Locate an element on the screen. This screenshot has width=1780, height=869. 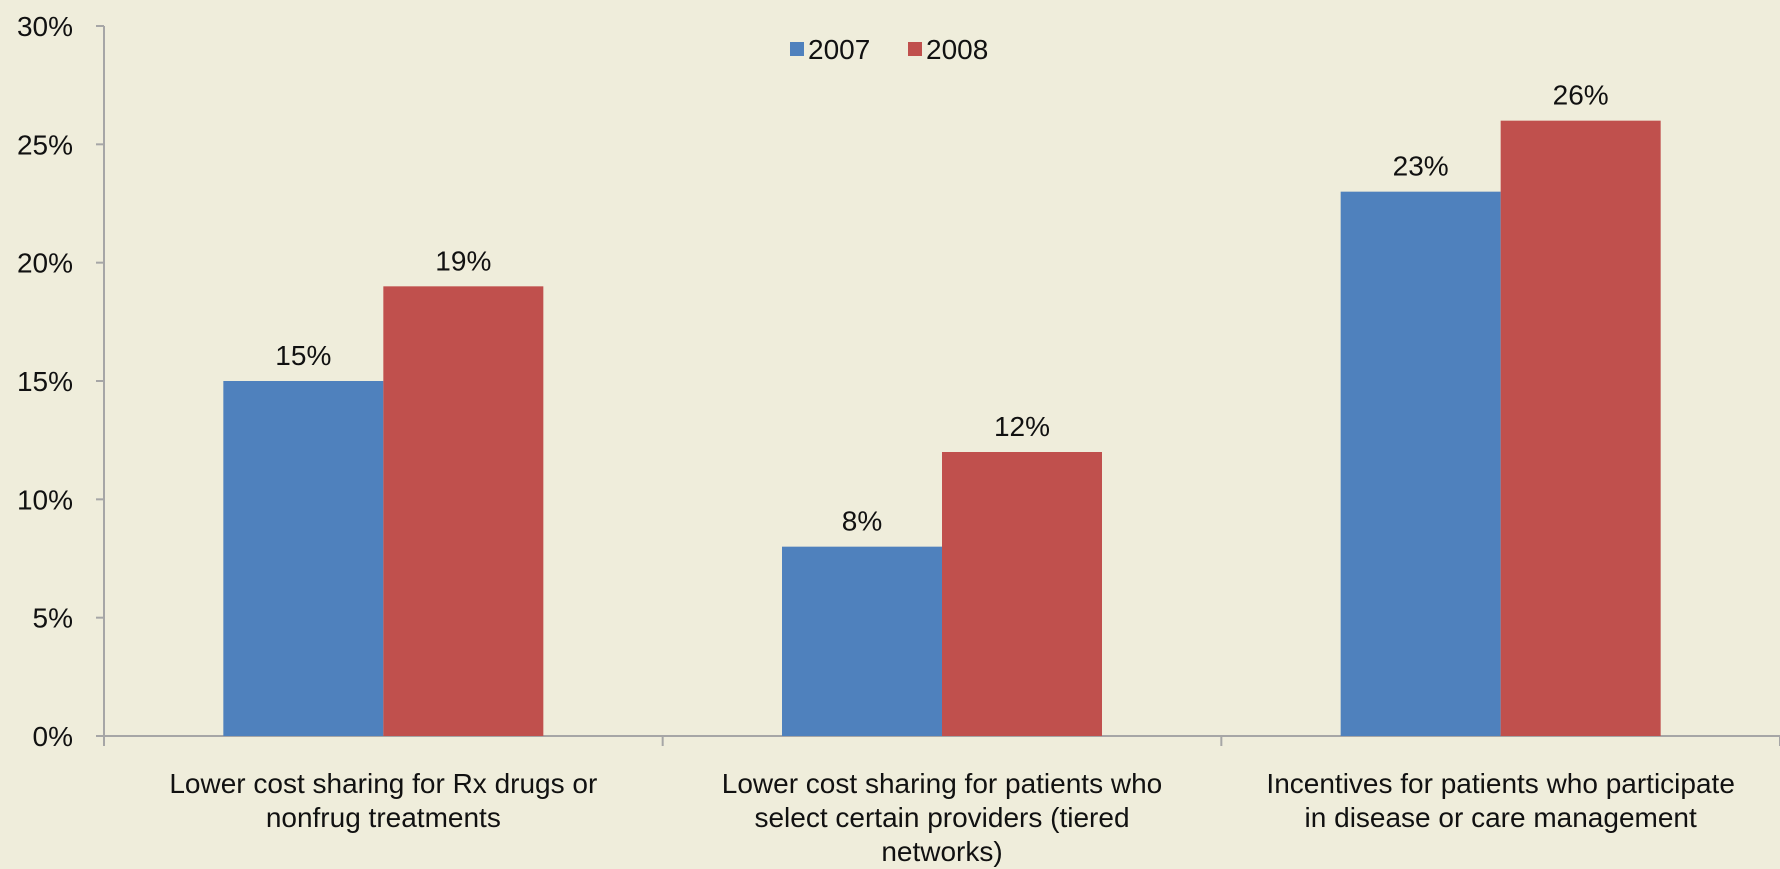
data-label: 23% is located at coordinates (1421, 166).